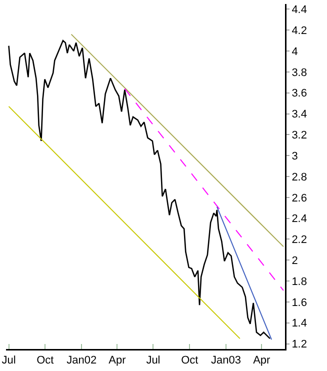  Describe the element at coordinates (299, 72) in the screenshot. I see `y-tick-label: 3.8` at that location.